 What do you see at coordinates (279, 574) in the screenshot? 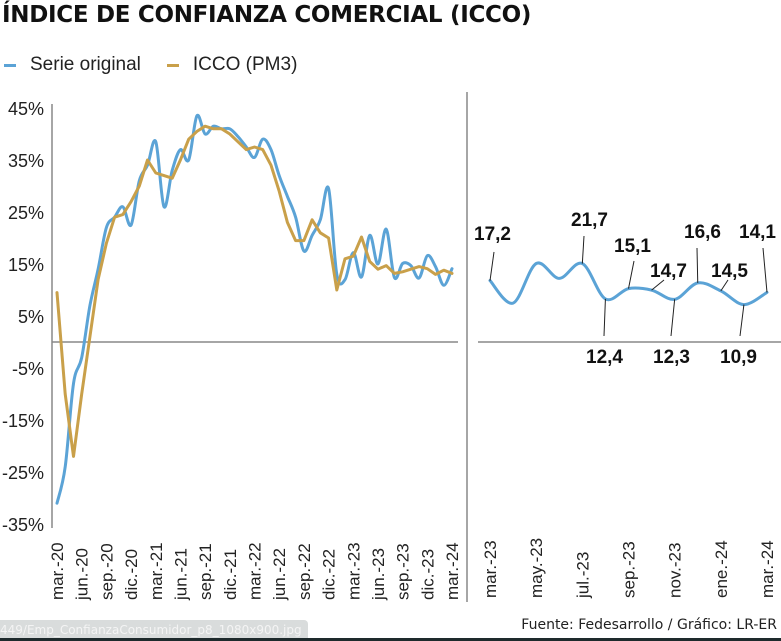
I see `x-tick-label: jun.-22` at bounding box center [279, 574].